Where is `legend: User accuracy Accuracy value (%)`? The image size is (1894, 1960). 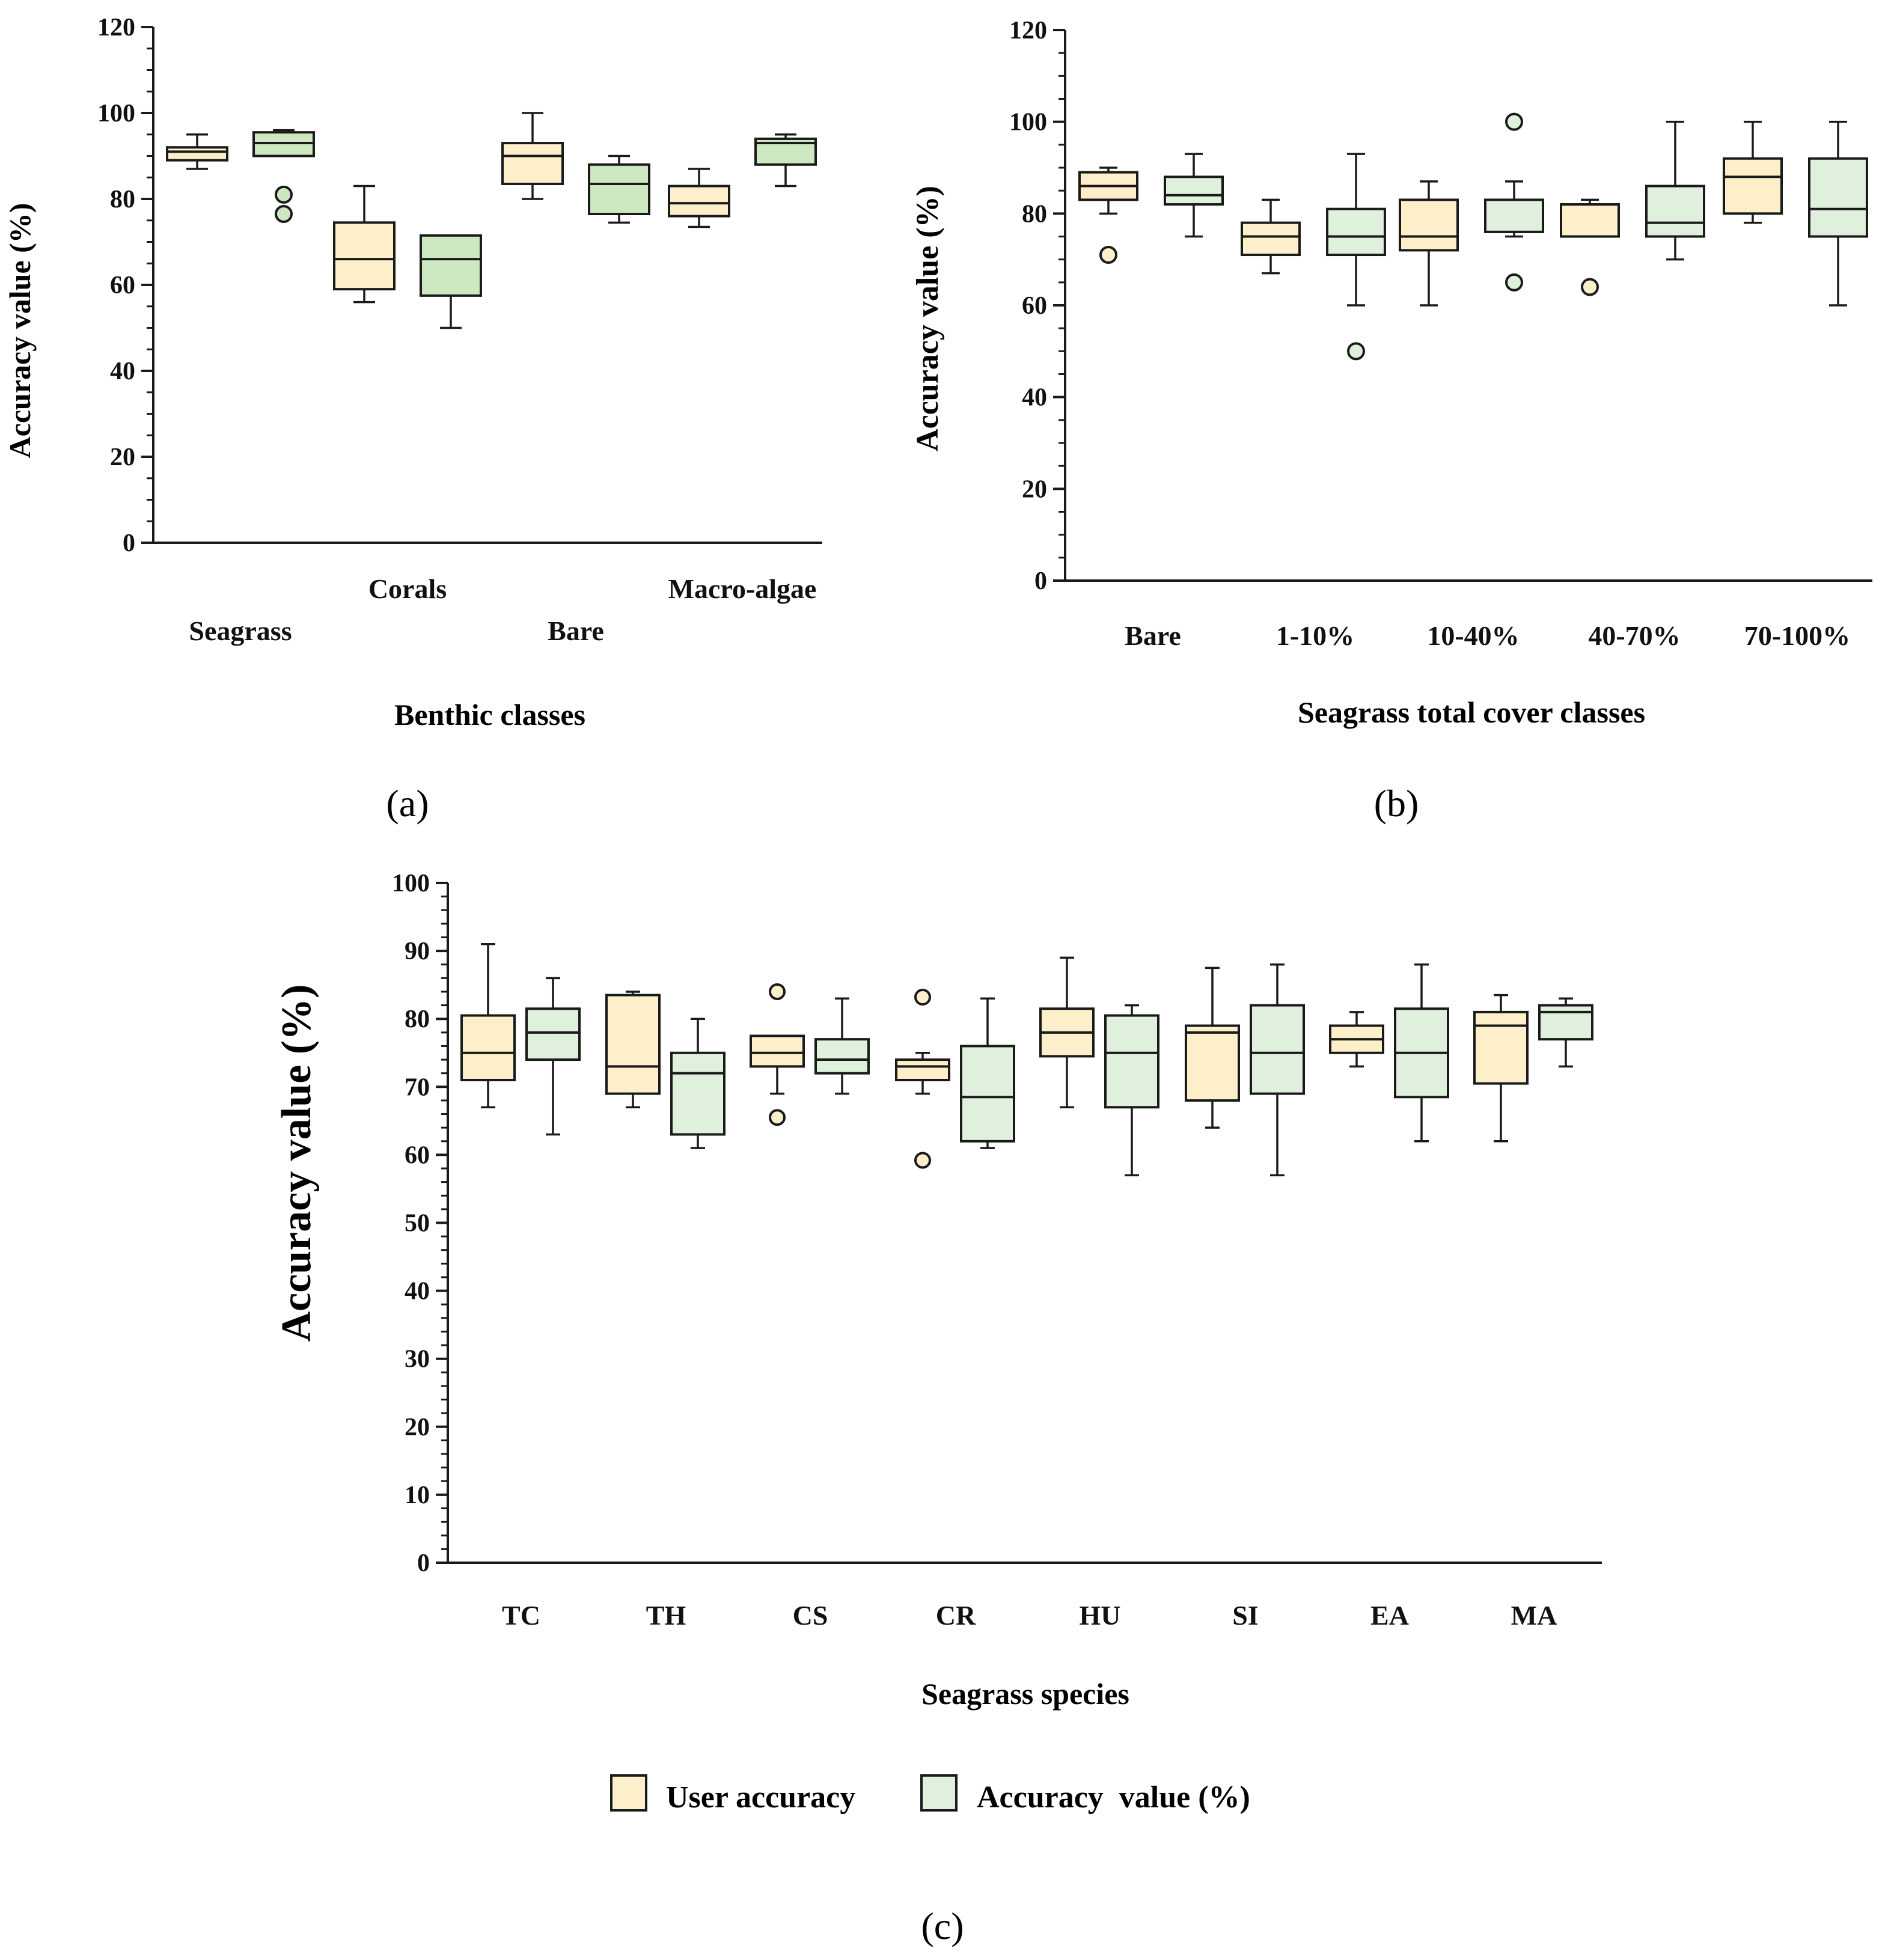 legend: User accuracy Accuracy value (%) is located at coordinates (930, 1794).